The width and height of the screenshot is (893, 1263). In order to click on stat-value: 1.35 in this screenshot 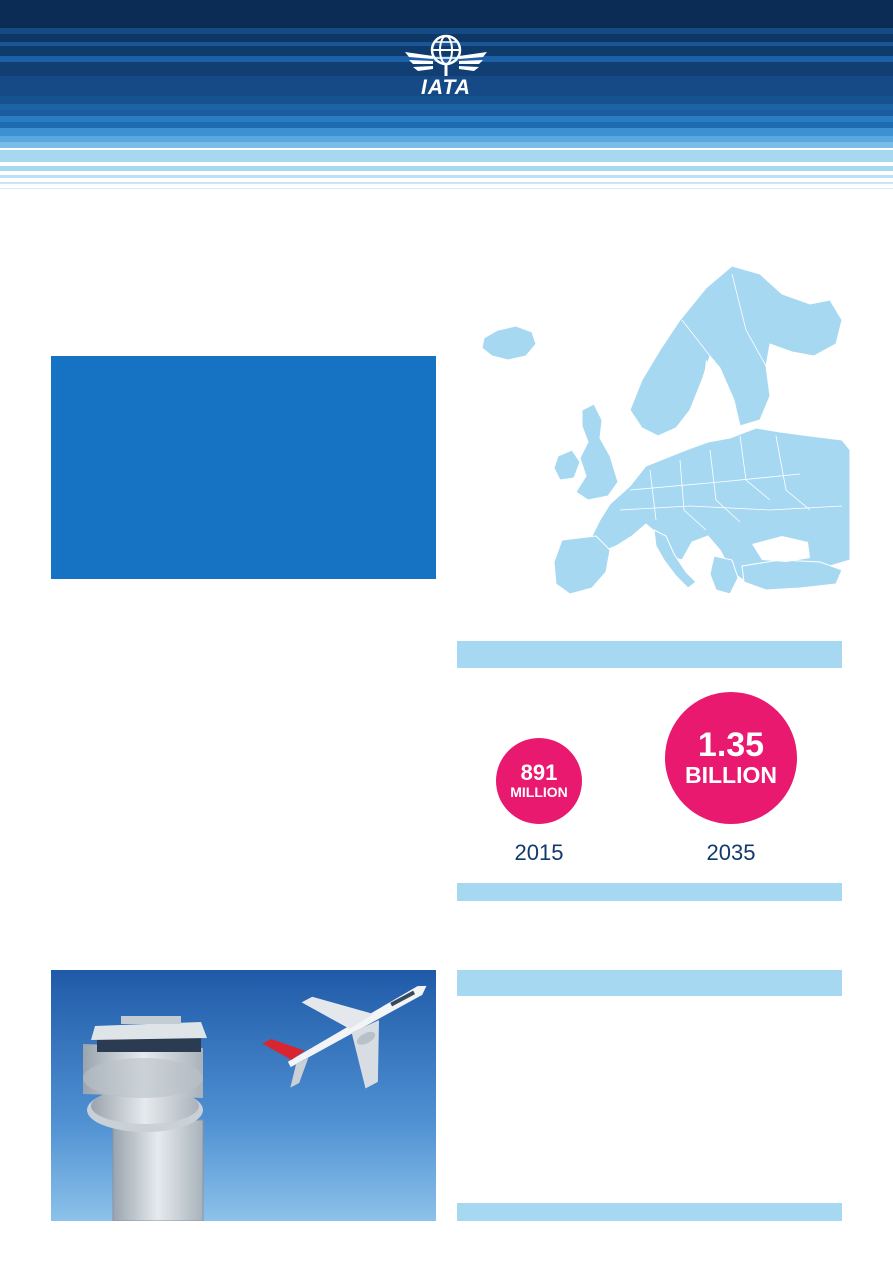, I will do `click(731, 745)`.